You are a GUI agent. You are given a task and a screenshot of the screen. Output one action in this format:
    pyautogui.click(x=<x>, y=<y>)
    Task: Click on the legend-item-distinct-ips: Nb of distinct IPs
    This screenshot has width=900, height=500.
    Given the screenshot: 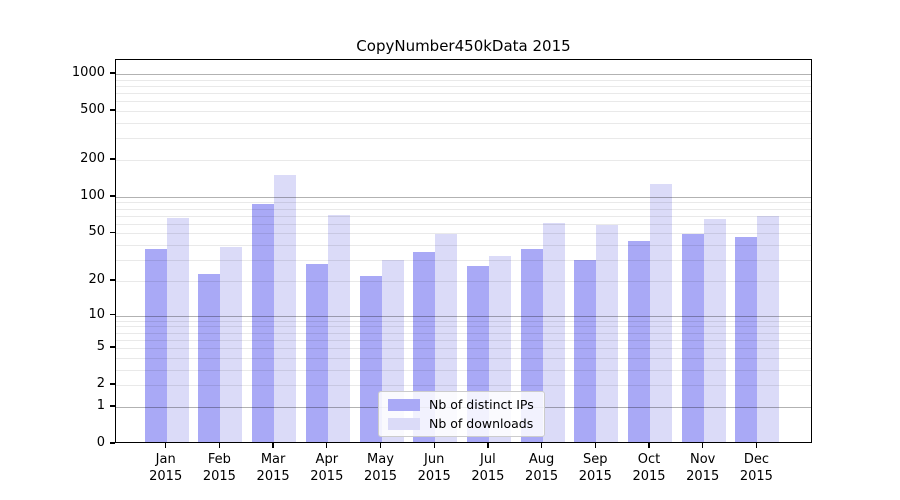 What is the action you would take?
    pyautogui.click(x=461, y=404)
    